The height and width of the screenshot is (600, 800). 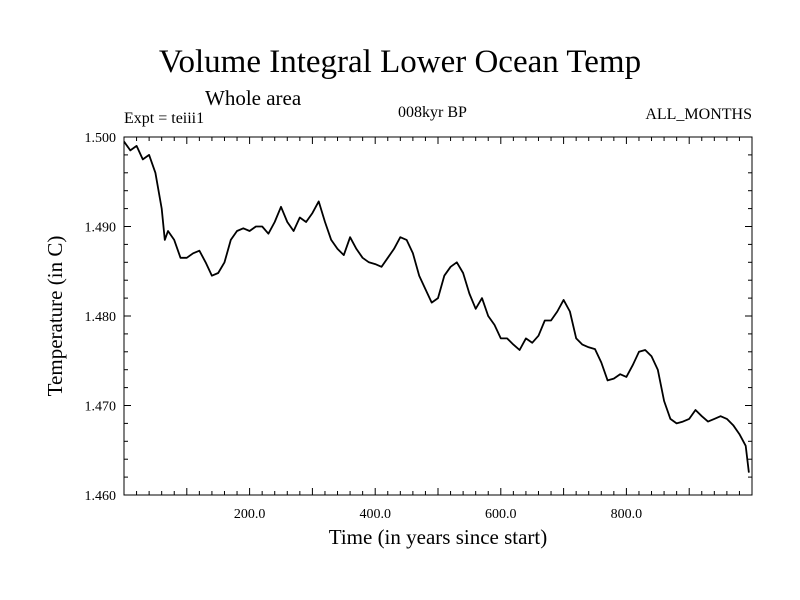 What do you see at coordinates (101, 317) in the screenshot?
I see `y-tick-label: 1.480` at bounding box center [101, 317].